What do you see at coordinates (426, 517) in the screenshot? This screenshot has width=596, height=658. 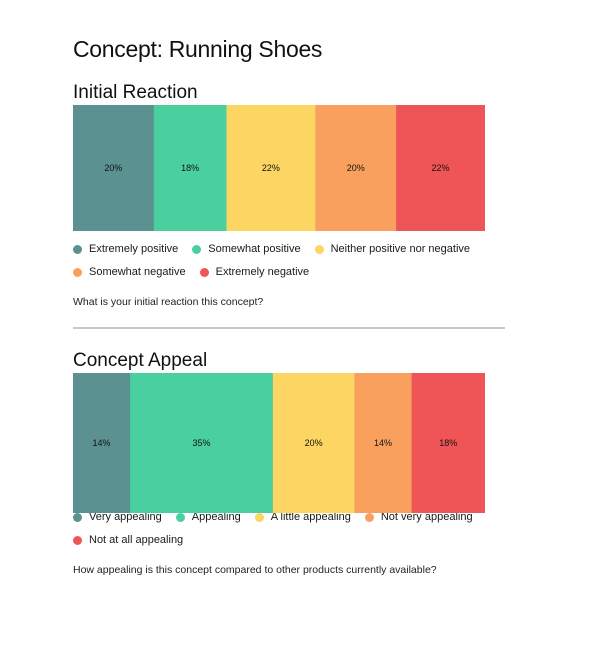 I see `legend-label: Not very appealing` at bounding box center [426, 517].